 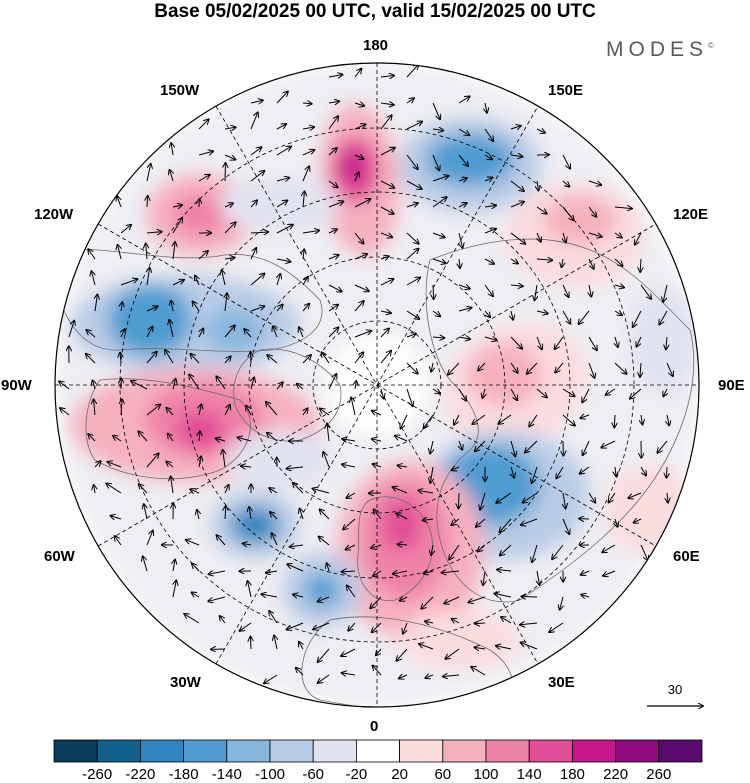 I want to click on colorbar-tick-label: -220, so click(x=140, y=774).